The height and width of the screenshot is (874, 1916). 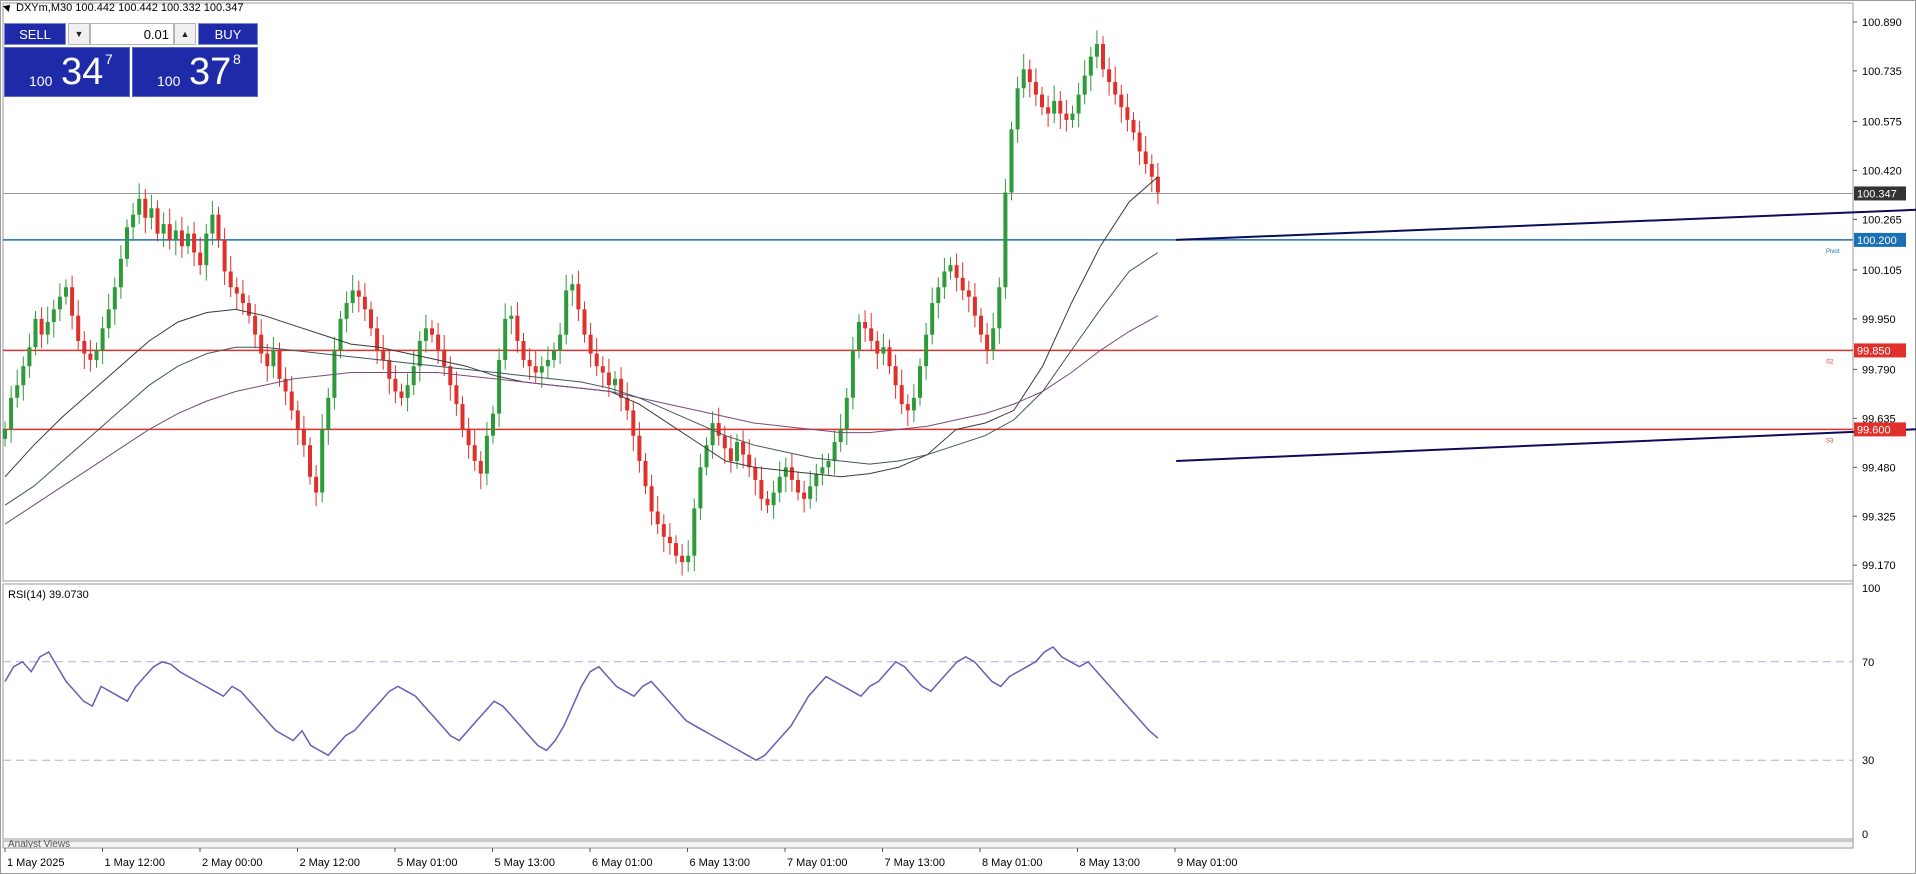 I want to click on sell-price-quote: 100 34 7, so click(x=67, y=72).